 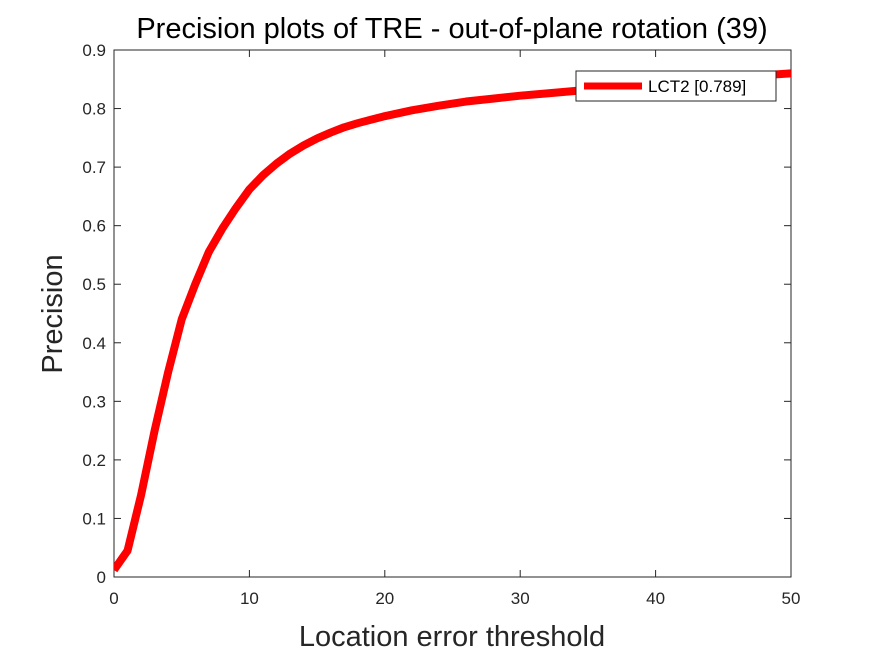 I want to click on y-tick-label: 0, so click(x=101, y=577).